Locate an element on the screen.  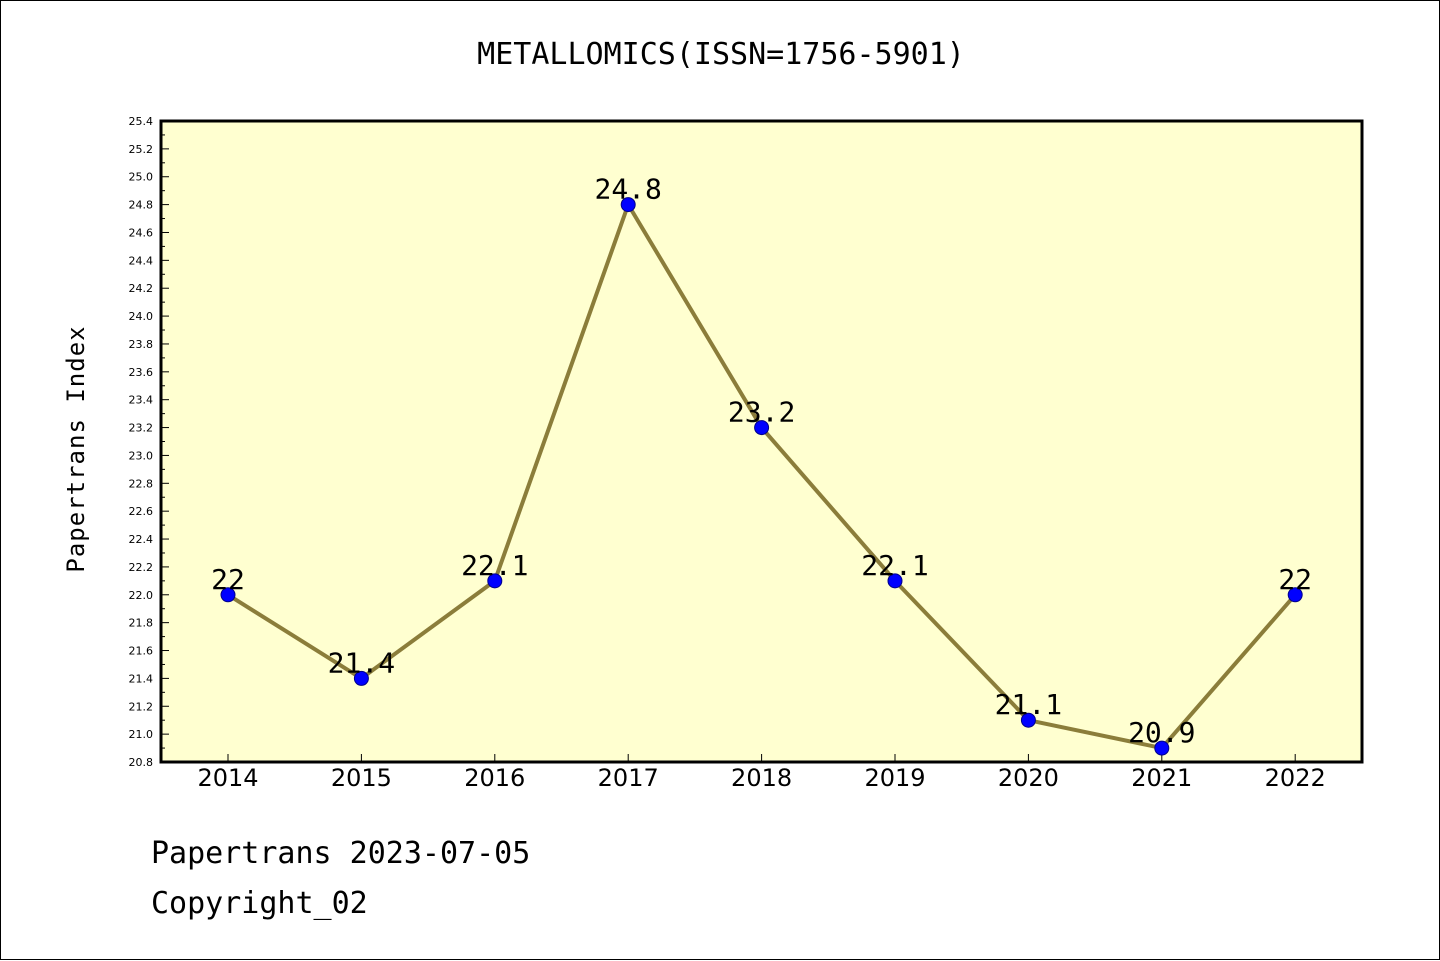
y-tick-label: 24.0 is located at coordinates (141, 316).